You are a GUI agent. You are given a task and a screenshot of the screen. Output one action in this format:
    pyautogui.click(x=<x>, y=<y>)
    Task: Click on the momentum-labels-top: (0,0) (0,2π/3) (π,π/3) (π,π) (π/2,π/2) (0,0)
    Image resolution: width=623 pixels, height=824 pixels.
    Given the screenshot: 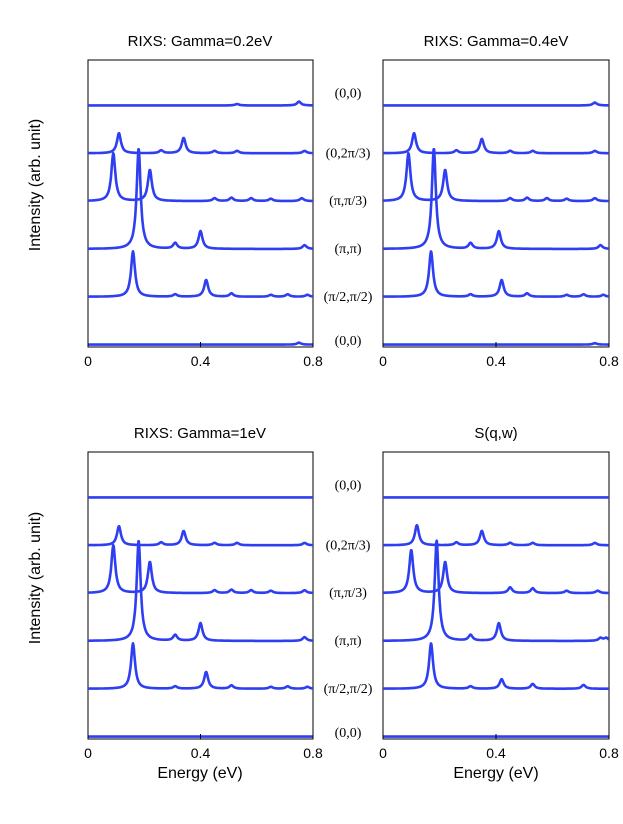 What is the action you would take?
    pyautogui.click(x=348, y=217)
    